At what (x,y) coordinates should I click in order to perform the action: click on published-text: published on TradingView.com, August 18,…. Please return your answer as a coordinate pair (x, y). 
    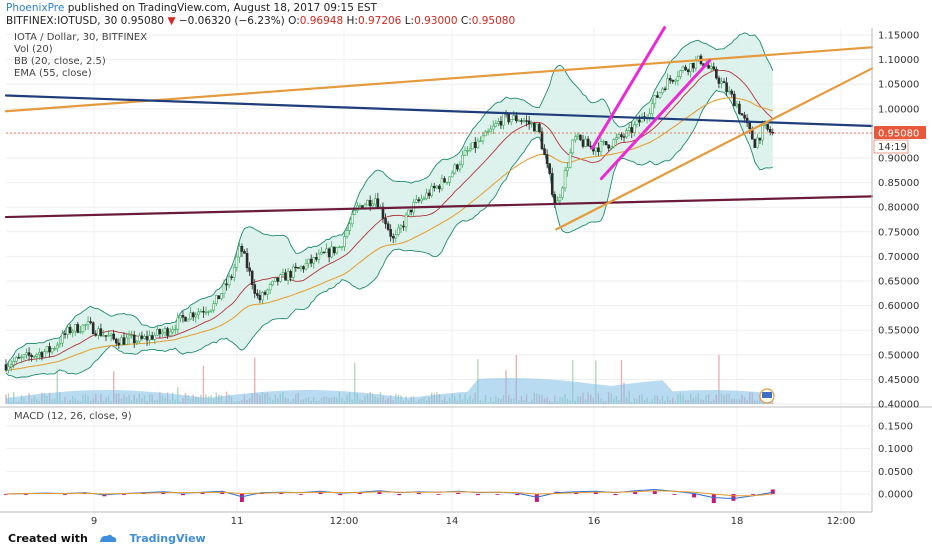
    Looking at the image, I should click on (222, 8).